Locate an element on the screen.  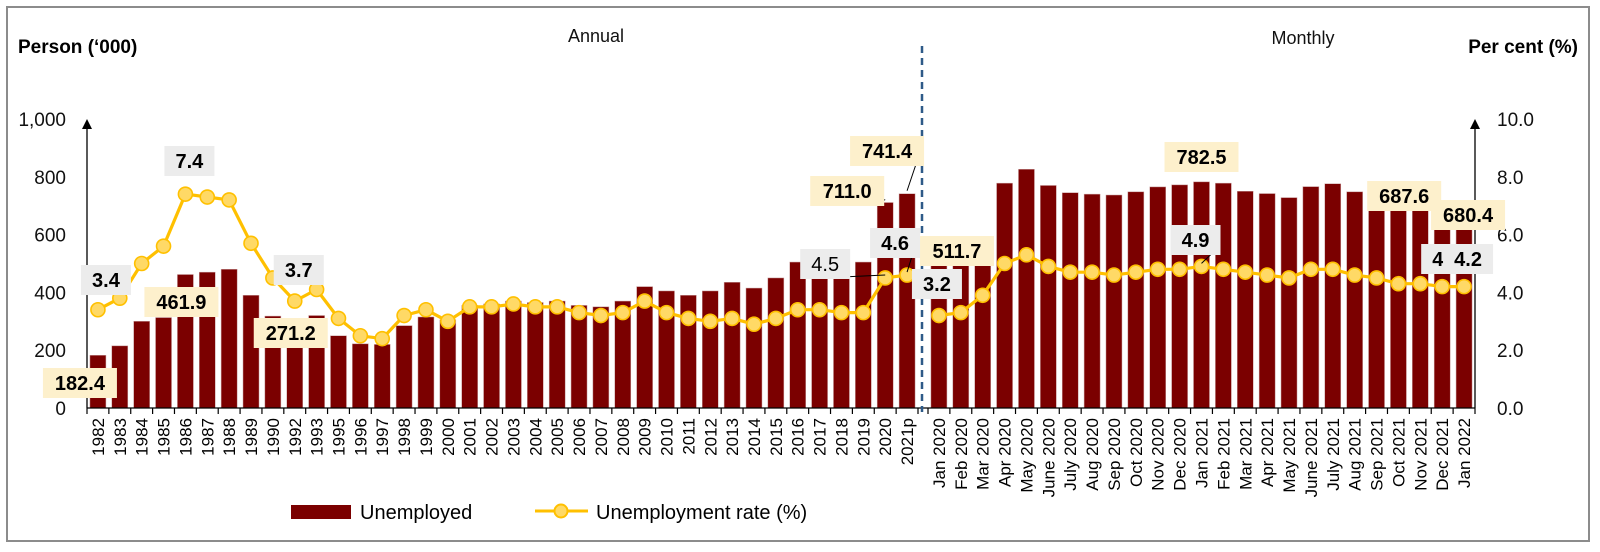
x-tick-label: 2005 is located at coordinates (557, 437).